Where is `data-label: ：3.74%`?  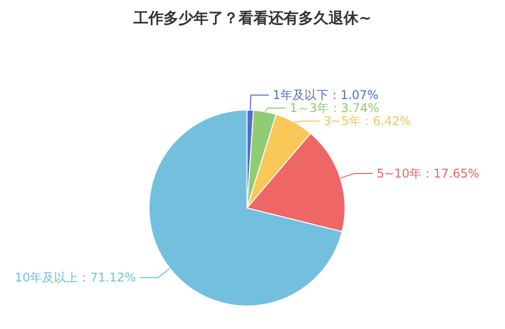
data-label: ：3.74% is located at coordinates (354, 108).